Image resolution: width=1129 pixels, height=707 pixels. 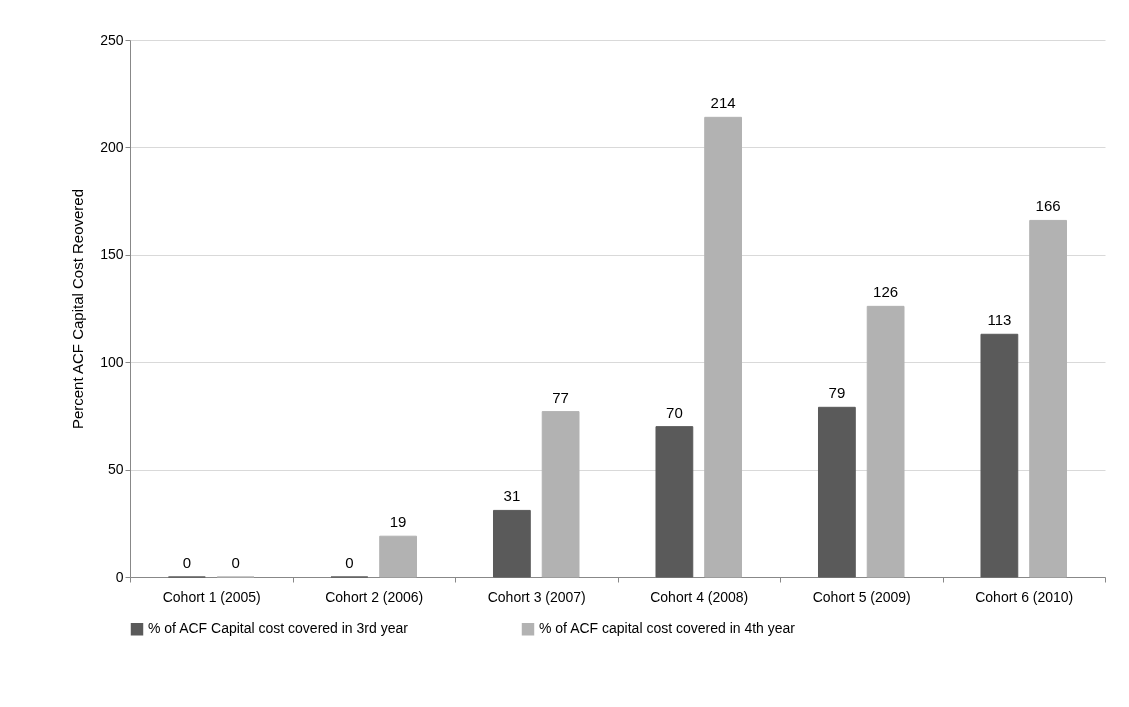 I want to click on y-axis-title: Percent ACF Capital Cost Reovered, so click(x=78, y=309).